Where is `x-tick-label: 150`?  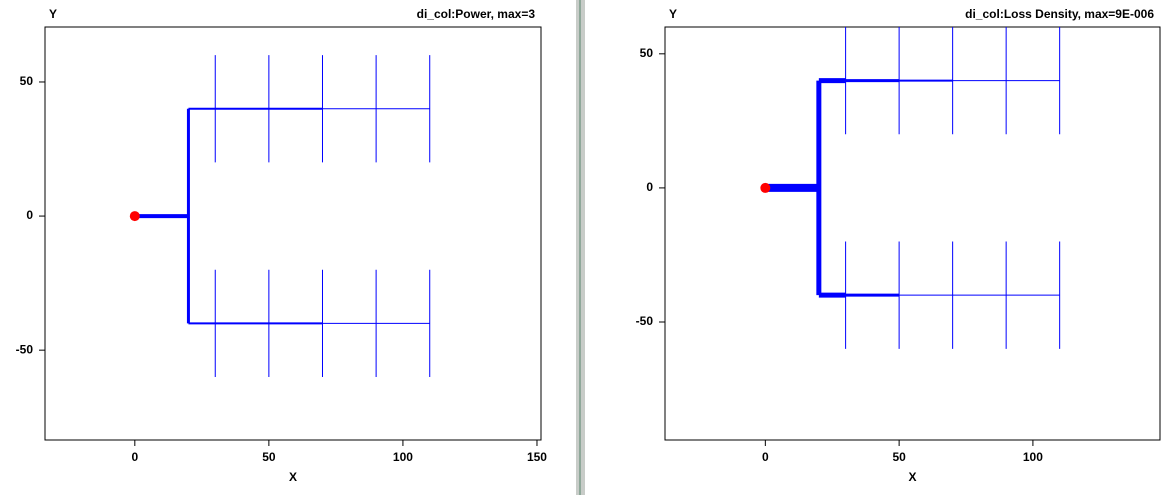
x-tick-label: 150 is located at coordinates (537, 457).